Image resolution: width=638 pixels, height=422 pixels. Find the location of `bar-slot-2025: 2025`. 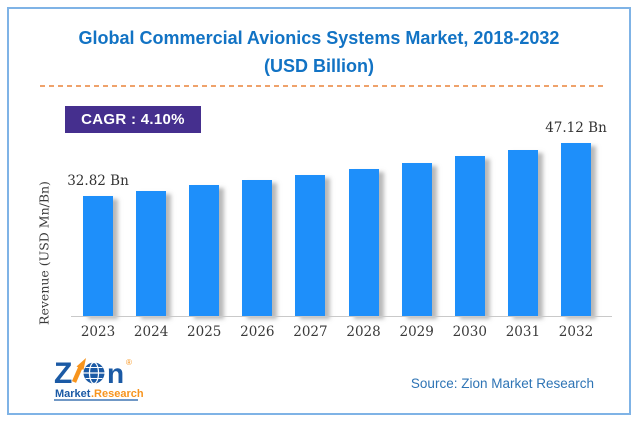

bar-slot-2025: 2025 is located at coordinates (204, 241).